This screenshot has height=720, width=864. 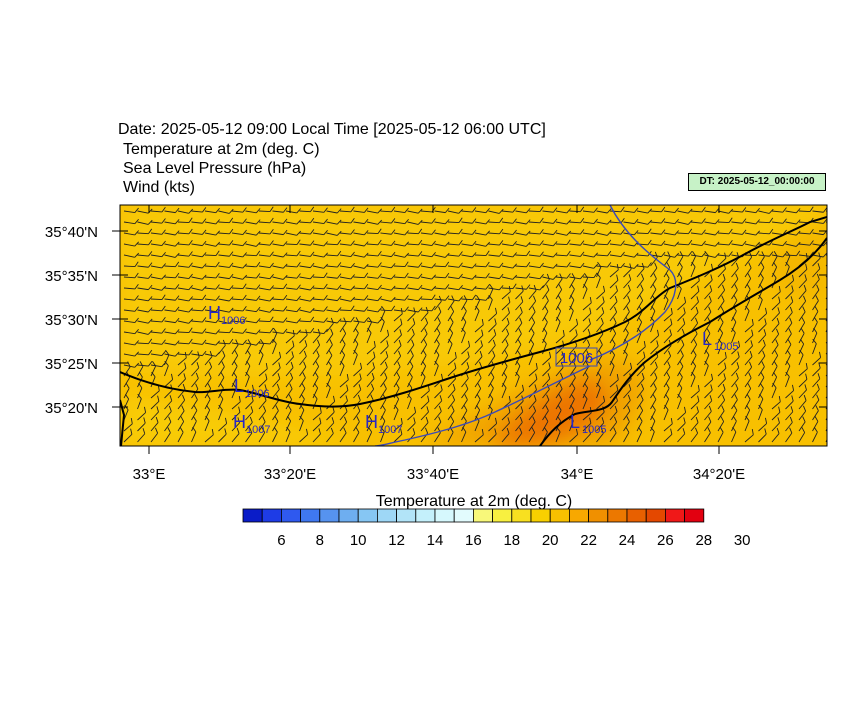 I want to click on dt-badge: DT: 2025-05-12_00:00:00, so click(x=757, y=182).